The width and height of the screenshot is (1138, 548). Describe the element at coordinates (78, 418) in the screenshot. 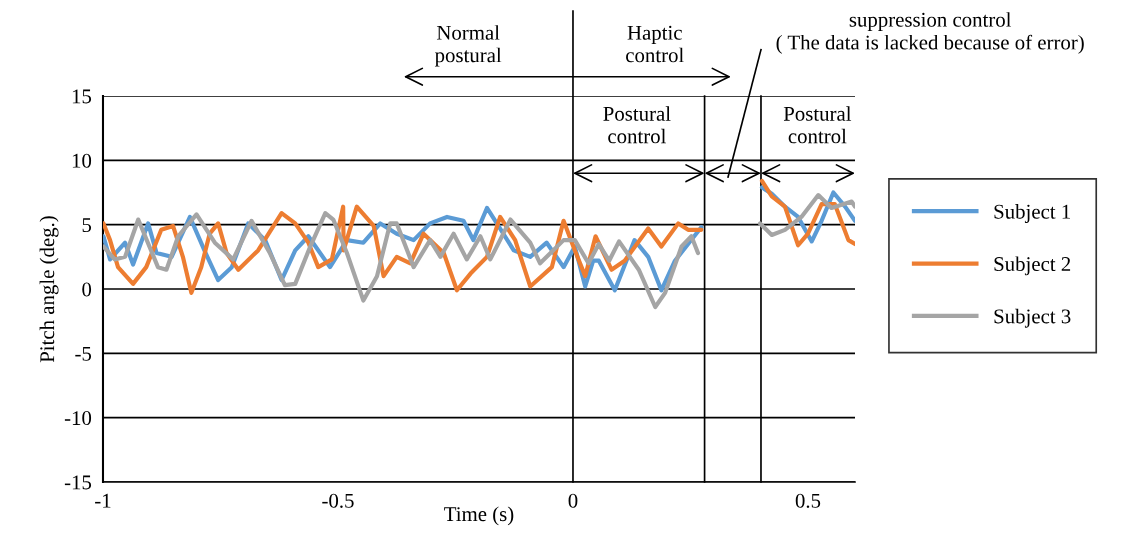

I see `y-tick-label: -10` at that location.